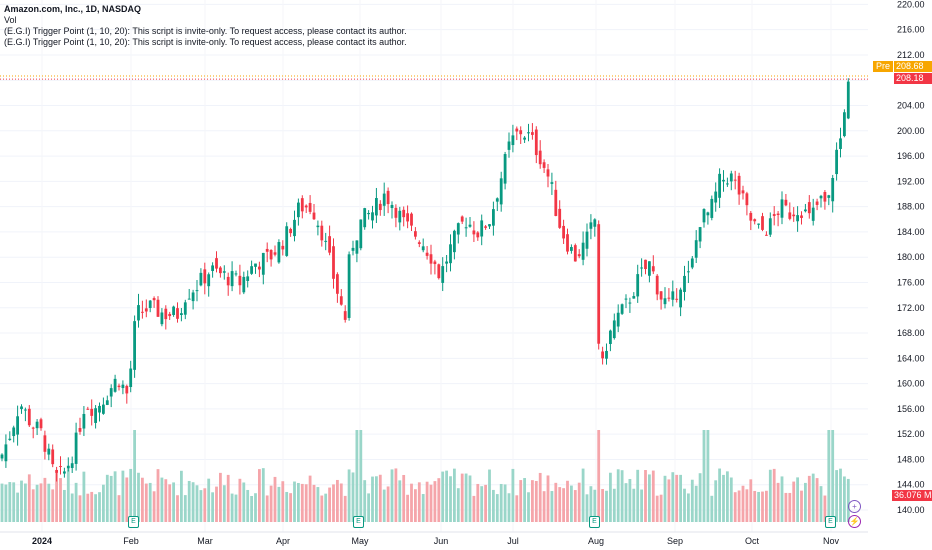 The image size is (932, 550). I want to click on lightning-event-icon: ⚡, so click(854, 521).